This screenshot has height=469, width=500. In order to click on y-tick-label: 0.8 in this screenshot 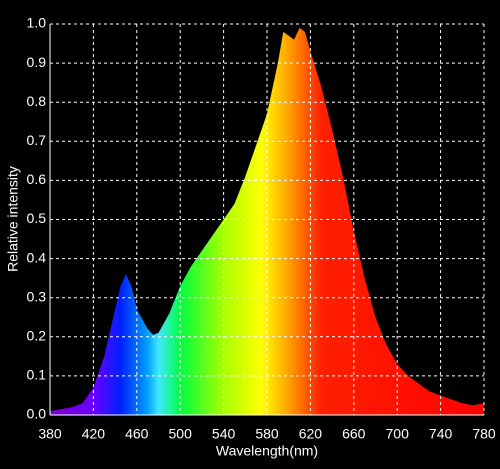, I will do `click(37, 101)`.